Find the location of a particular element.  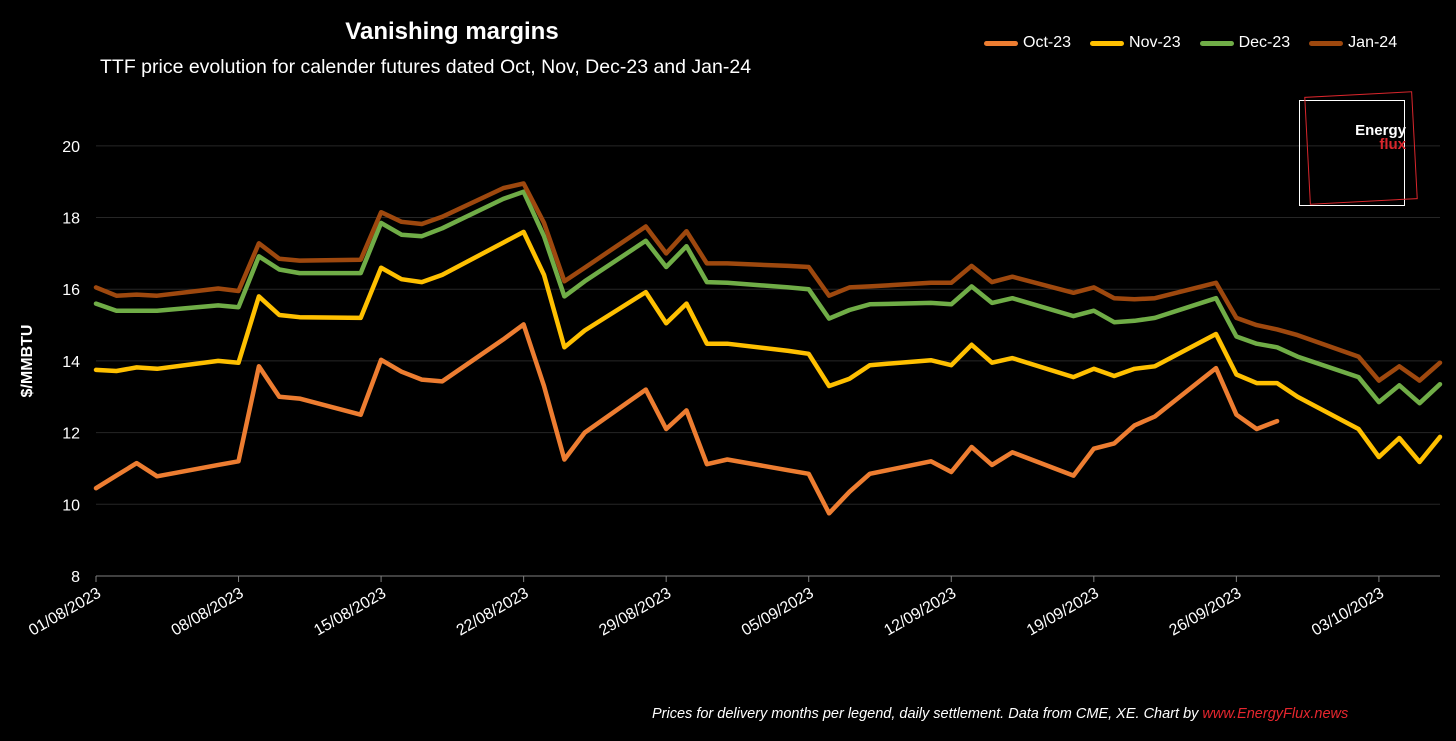

legend-label: Oct-23 is located at coordinates (1047, 42).